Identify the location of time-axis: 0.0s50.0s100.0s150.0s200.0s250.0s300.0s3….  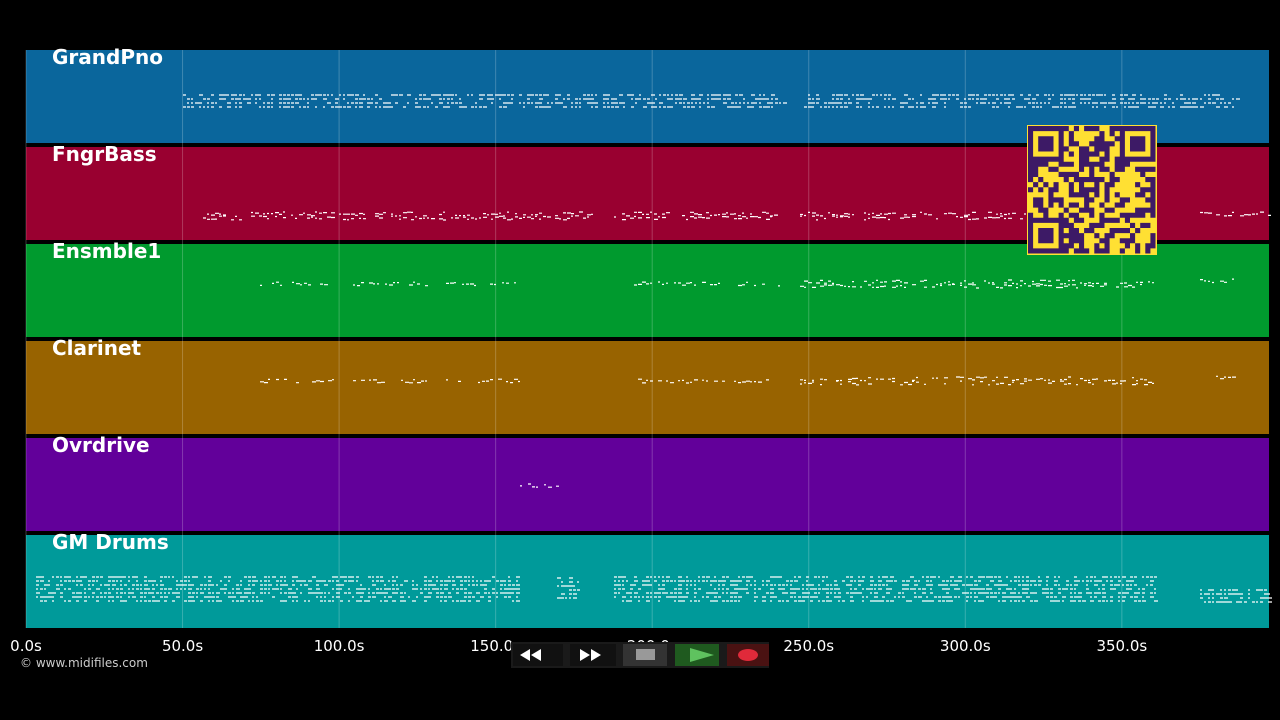
(578, 646).